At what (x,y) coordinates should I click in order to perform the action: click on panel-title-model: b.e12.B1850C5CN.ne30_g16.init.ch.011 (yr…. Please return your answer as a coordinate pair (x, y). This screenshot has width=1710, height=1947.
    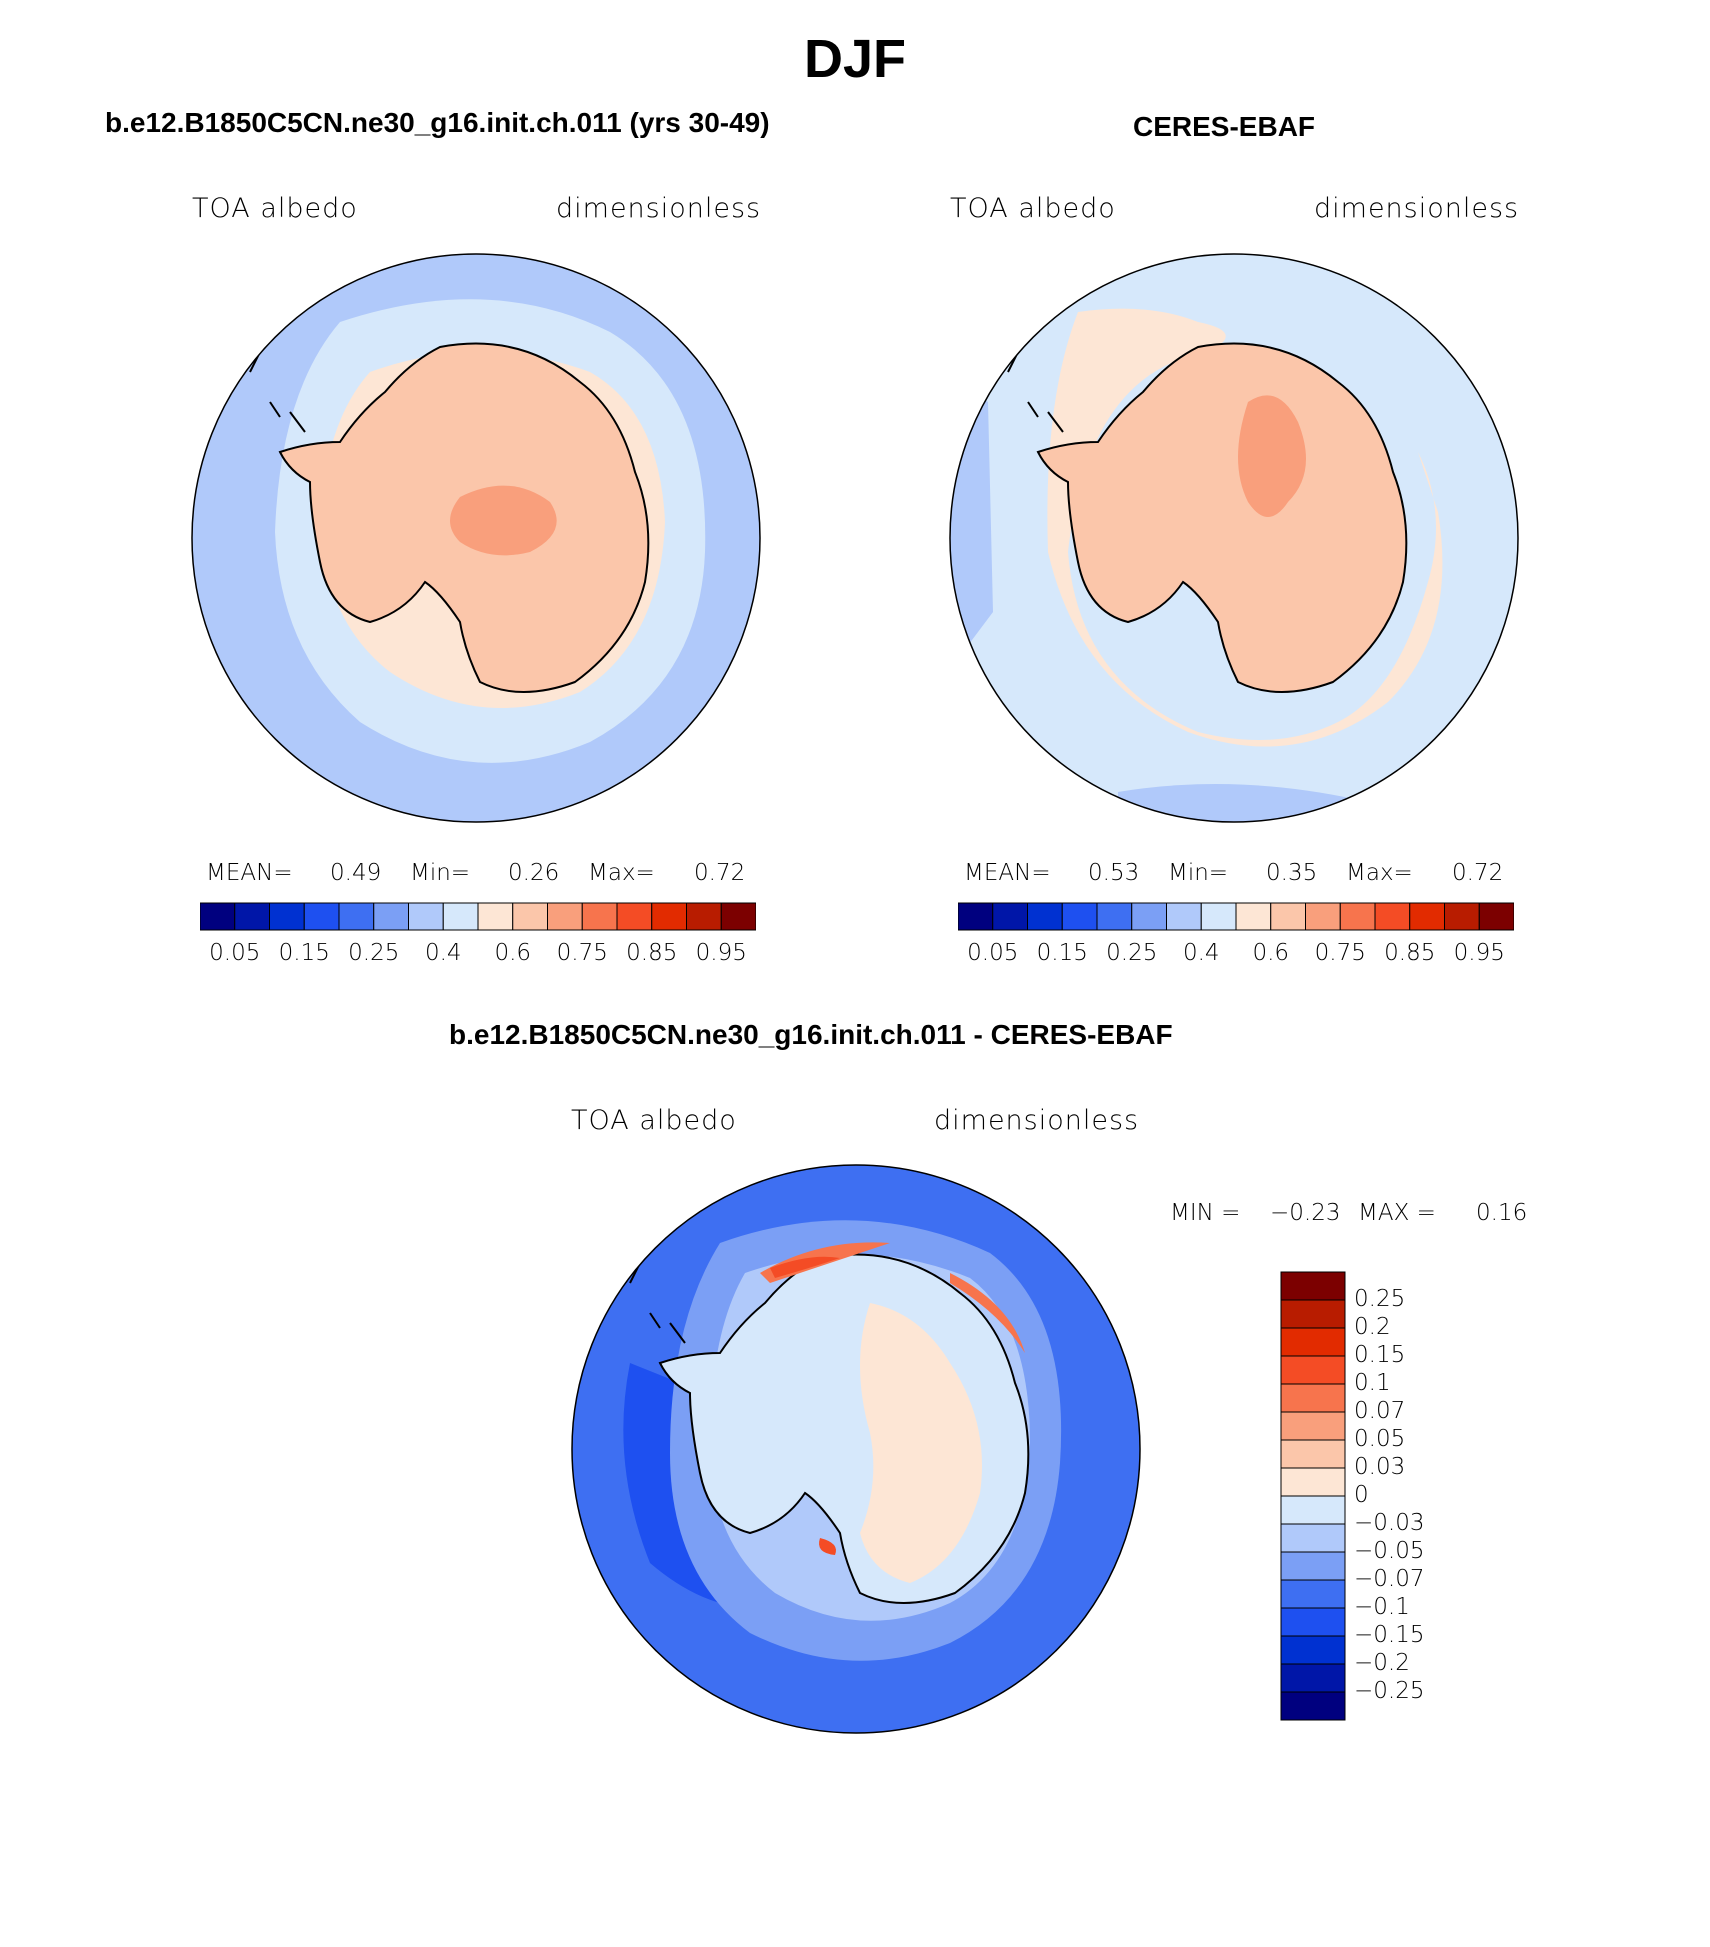
    Looking at the image, I should click on (437, 122).